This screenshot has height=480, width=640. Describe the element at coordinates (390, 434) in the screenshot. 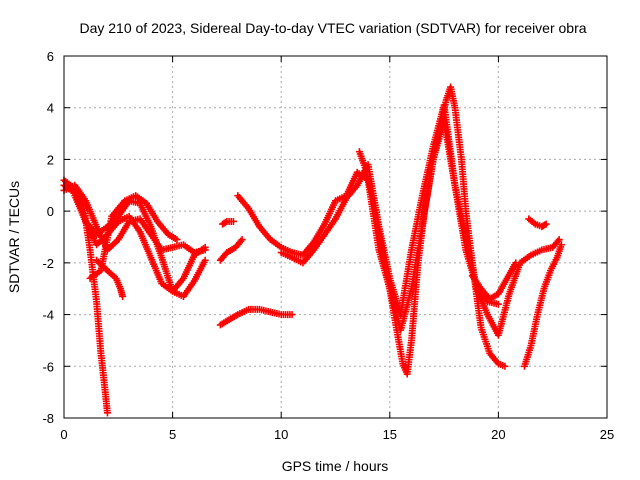

I see `x-tick-label: 15` at that location.